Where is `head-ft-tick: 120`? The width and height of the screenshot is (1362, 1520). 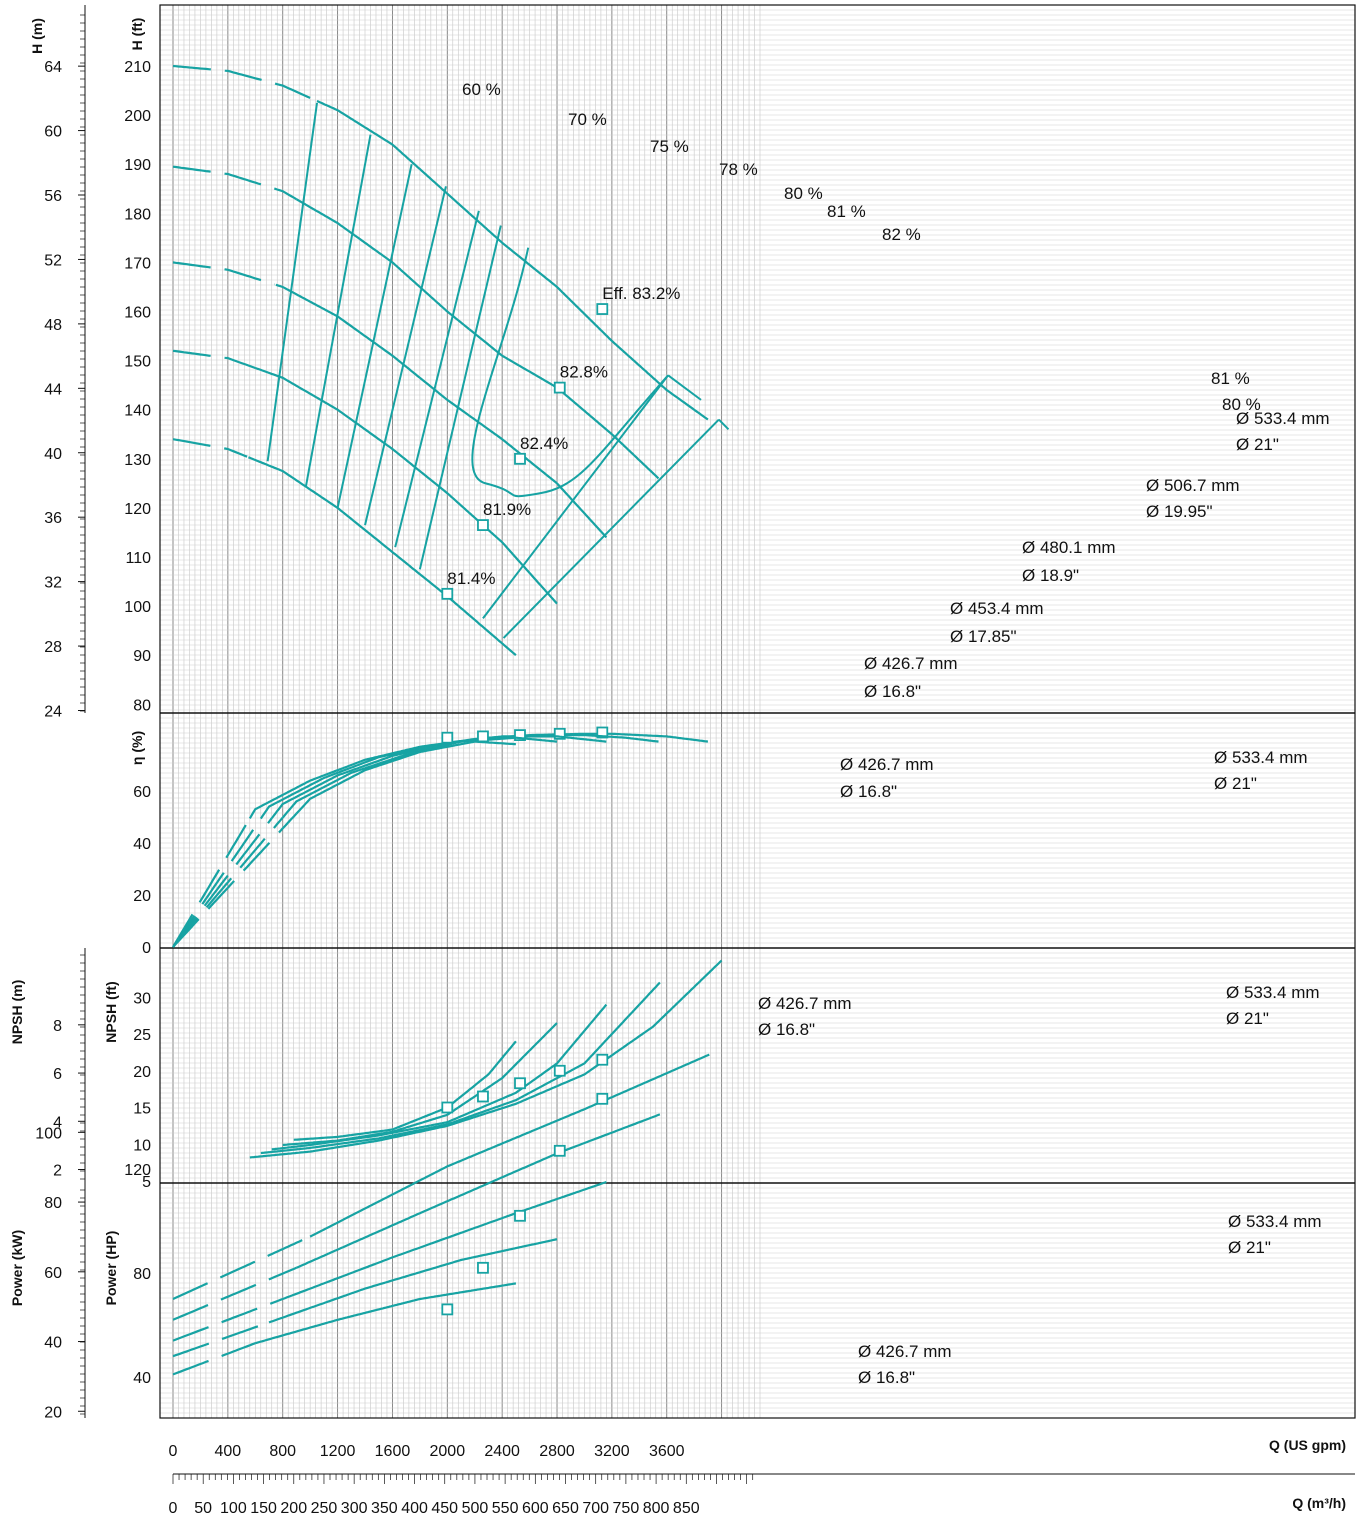 head-ft-tick: 120 is located at coordinates (137, 509).